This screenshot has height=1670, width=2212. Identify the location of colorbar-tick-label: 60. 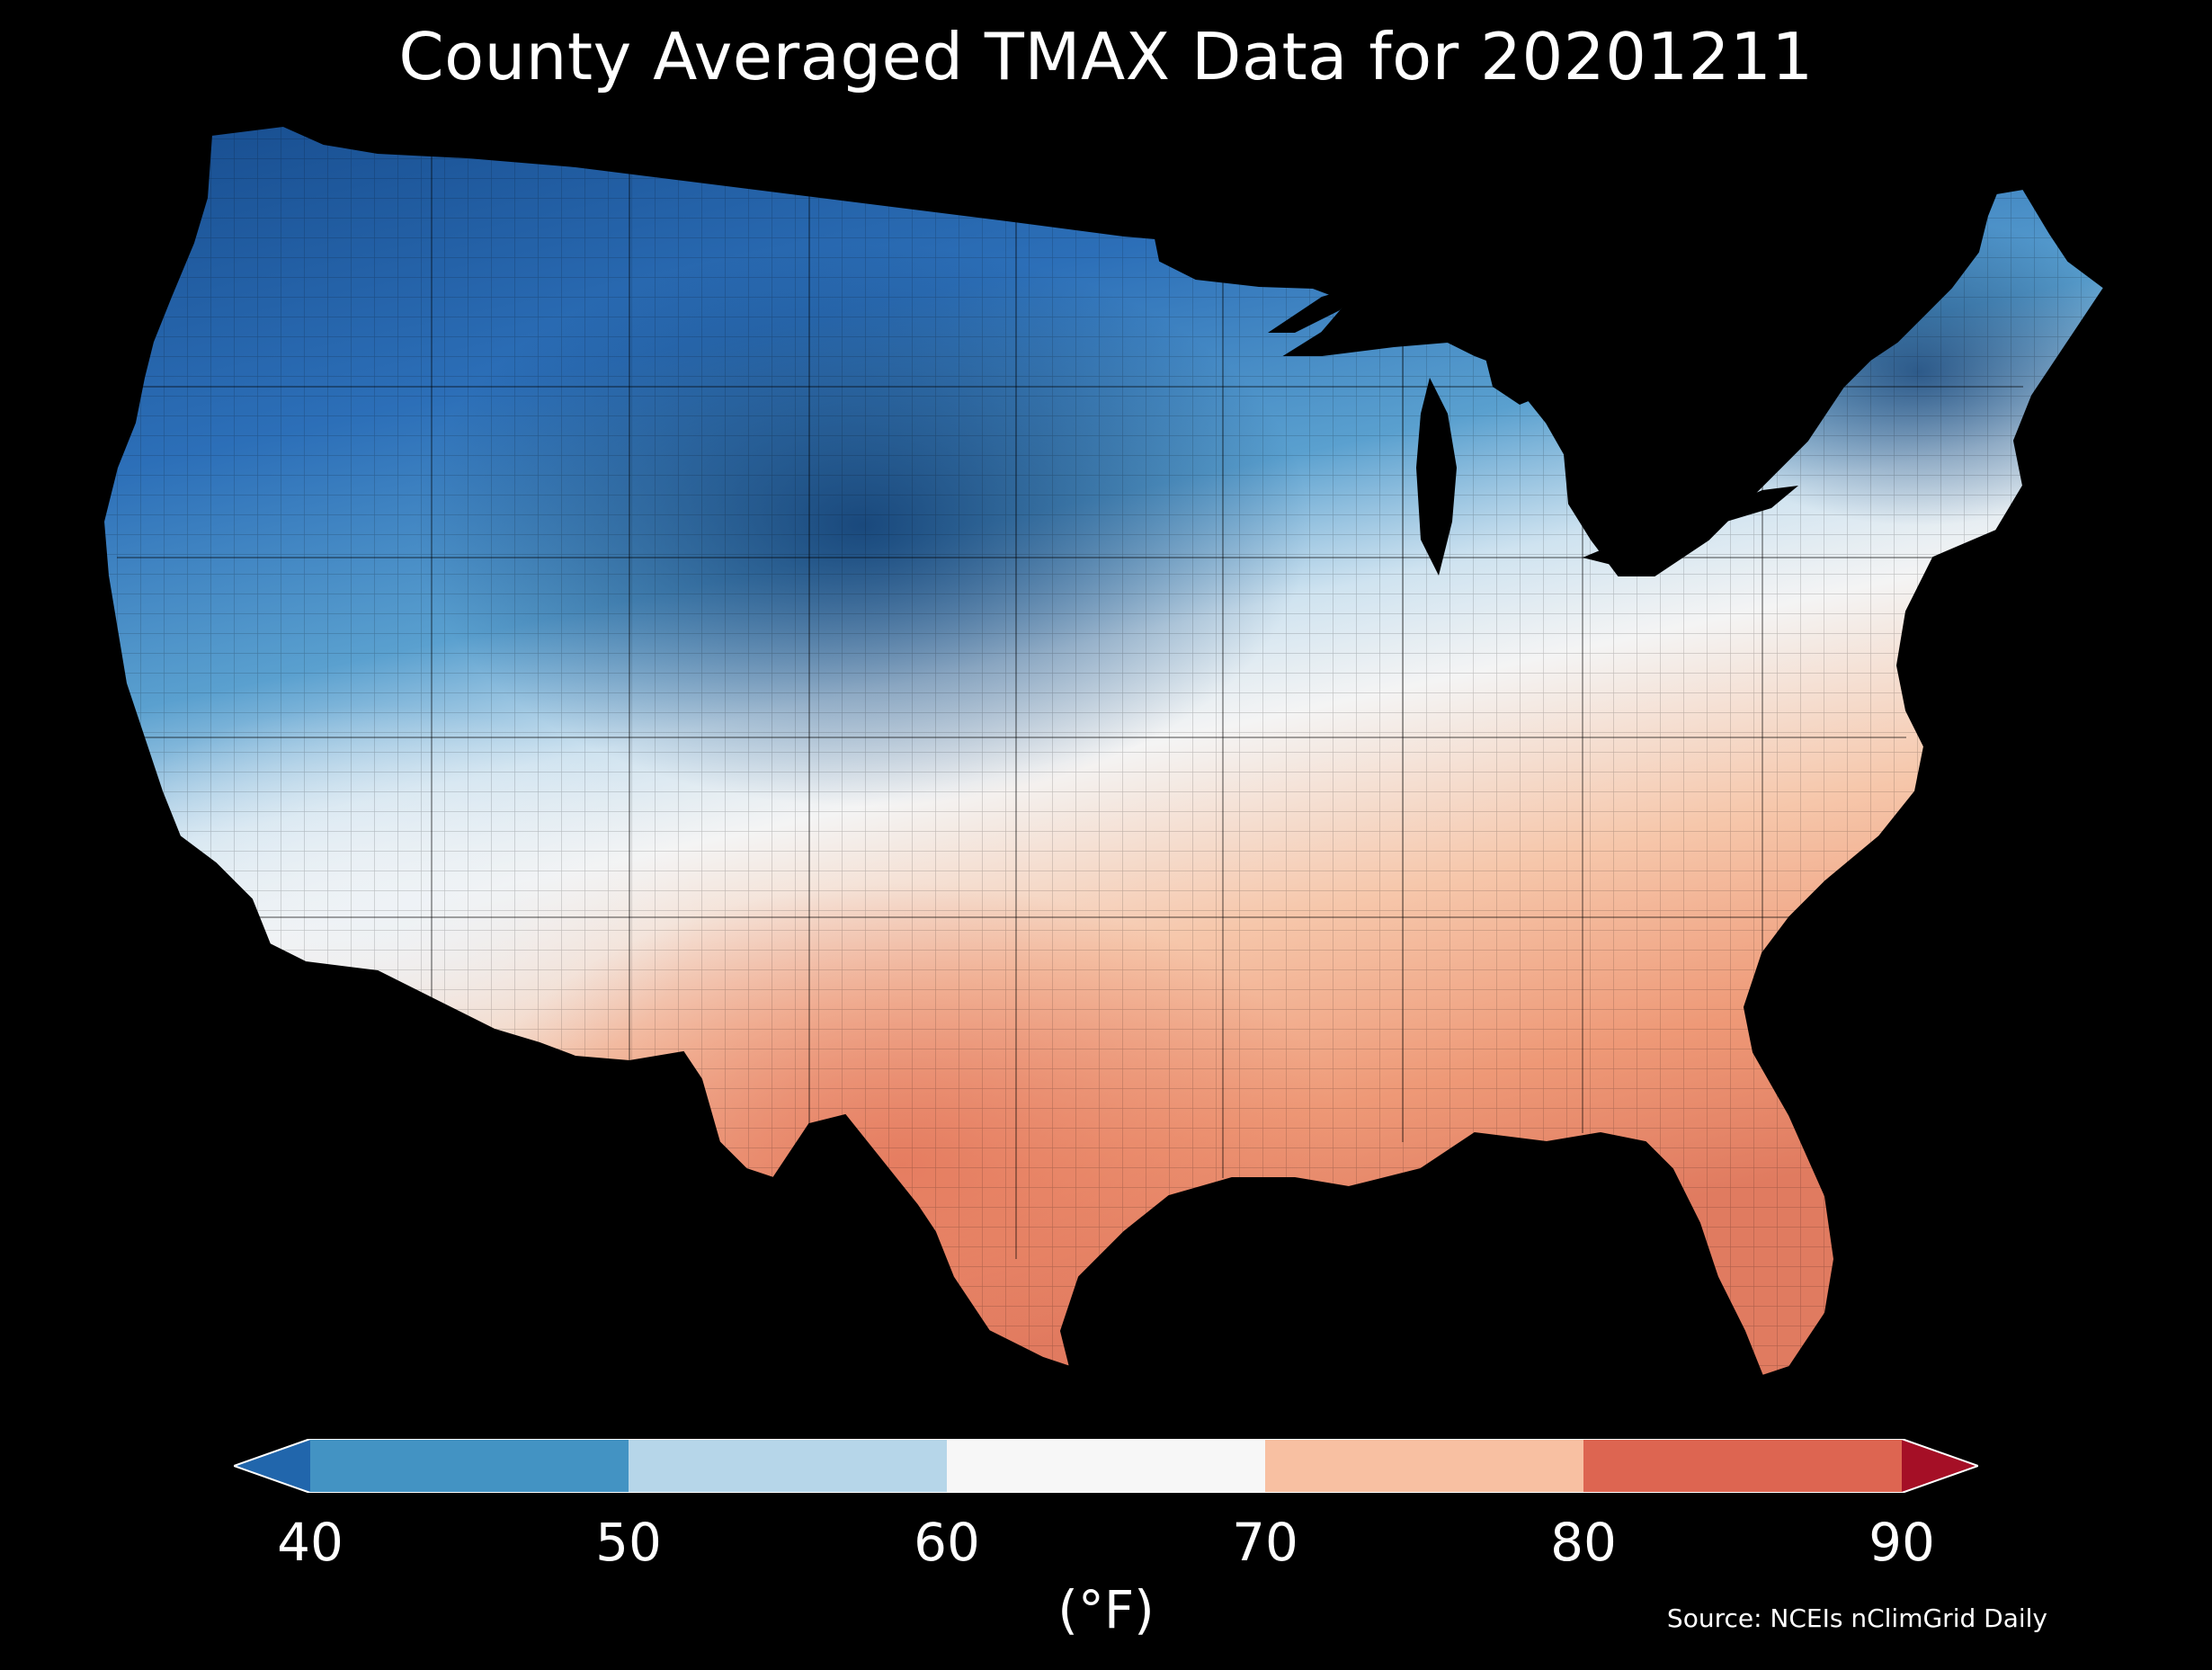
(947, 1543).